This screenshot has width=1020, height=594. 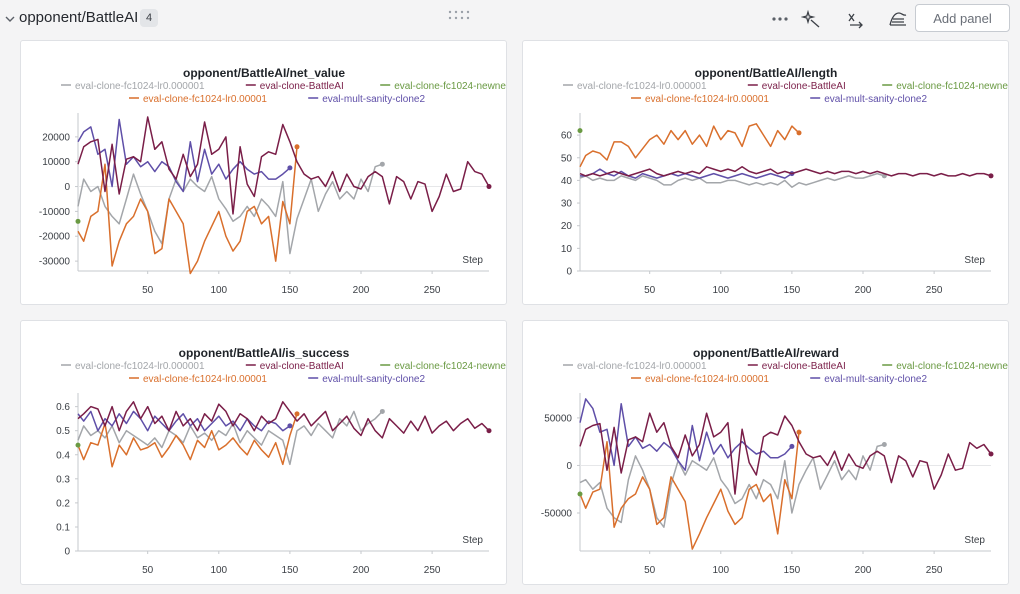 What do you see at coordinates (780, 19) in the screenshot?
I see `more-options-icon` at bounding box center [780, 19].